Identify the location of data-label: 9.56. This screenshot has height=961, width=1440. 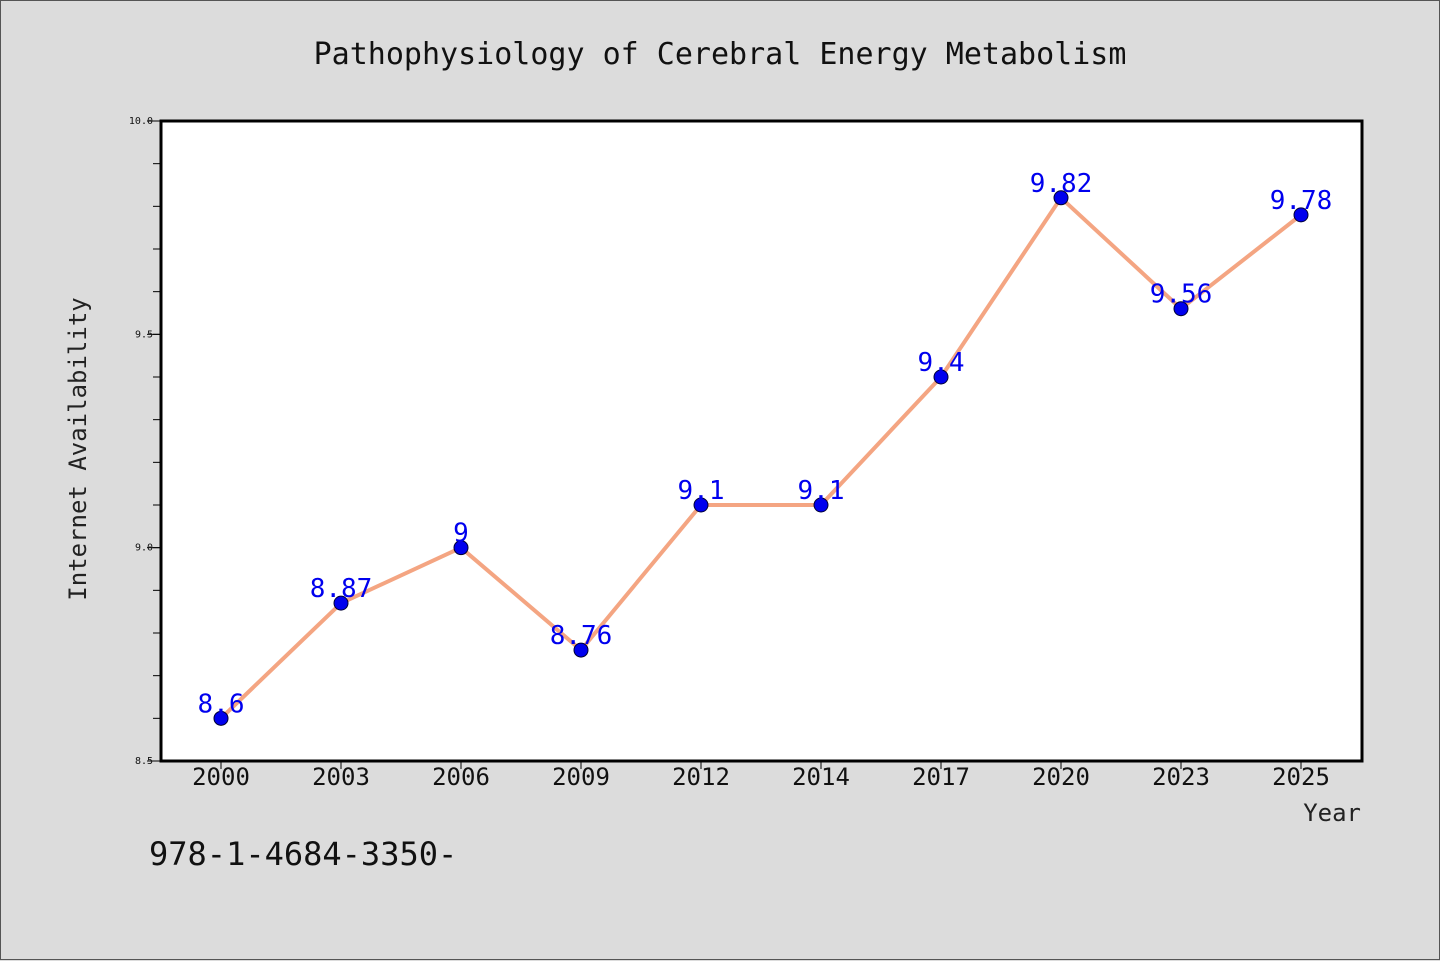
(1181, 295).